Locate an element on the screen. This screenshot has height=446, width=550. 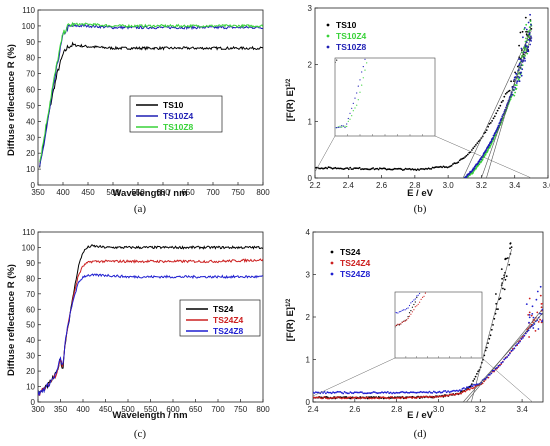
x-tick-label: 3.0 is located at coordinates (439, 409).